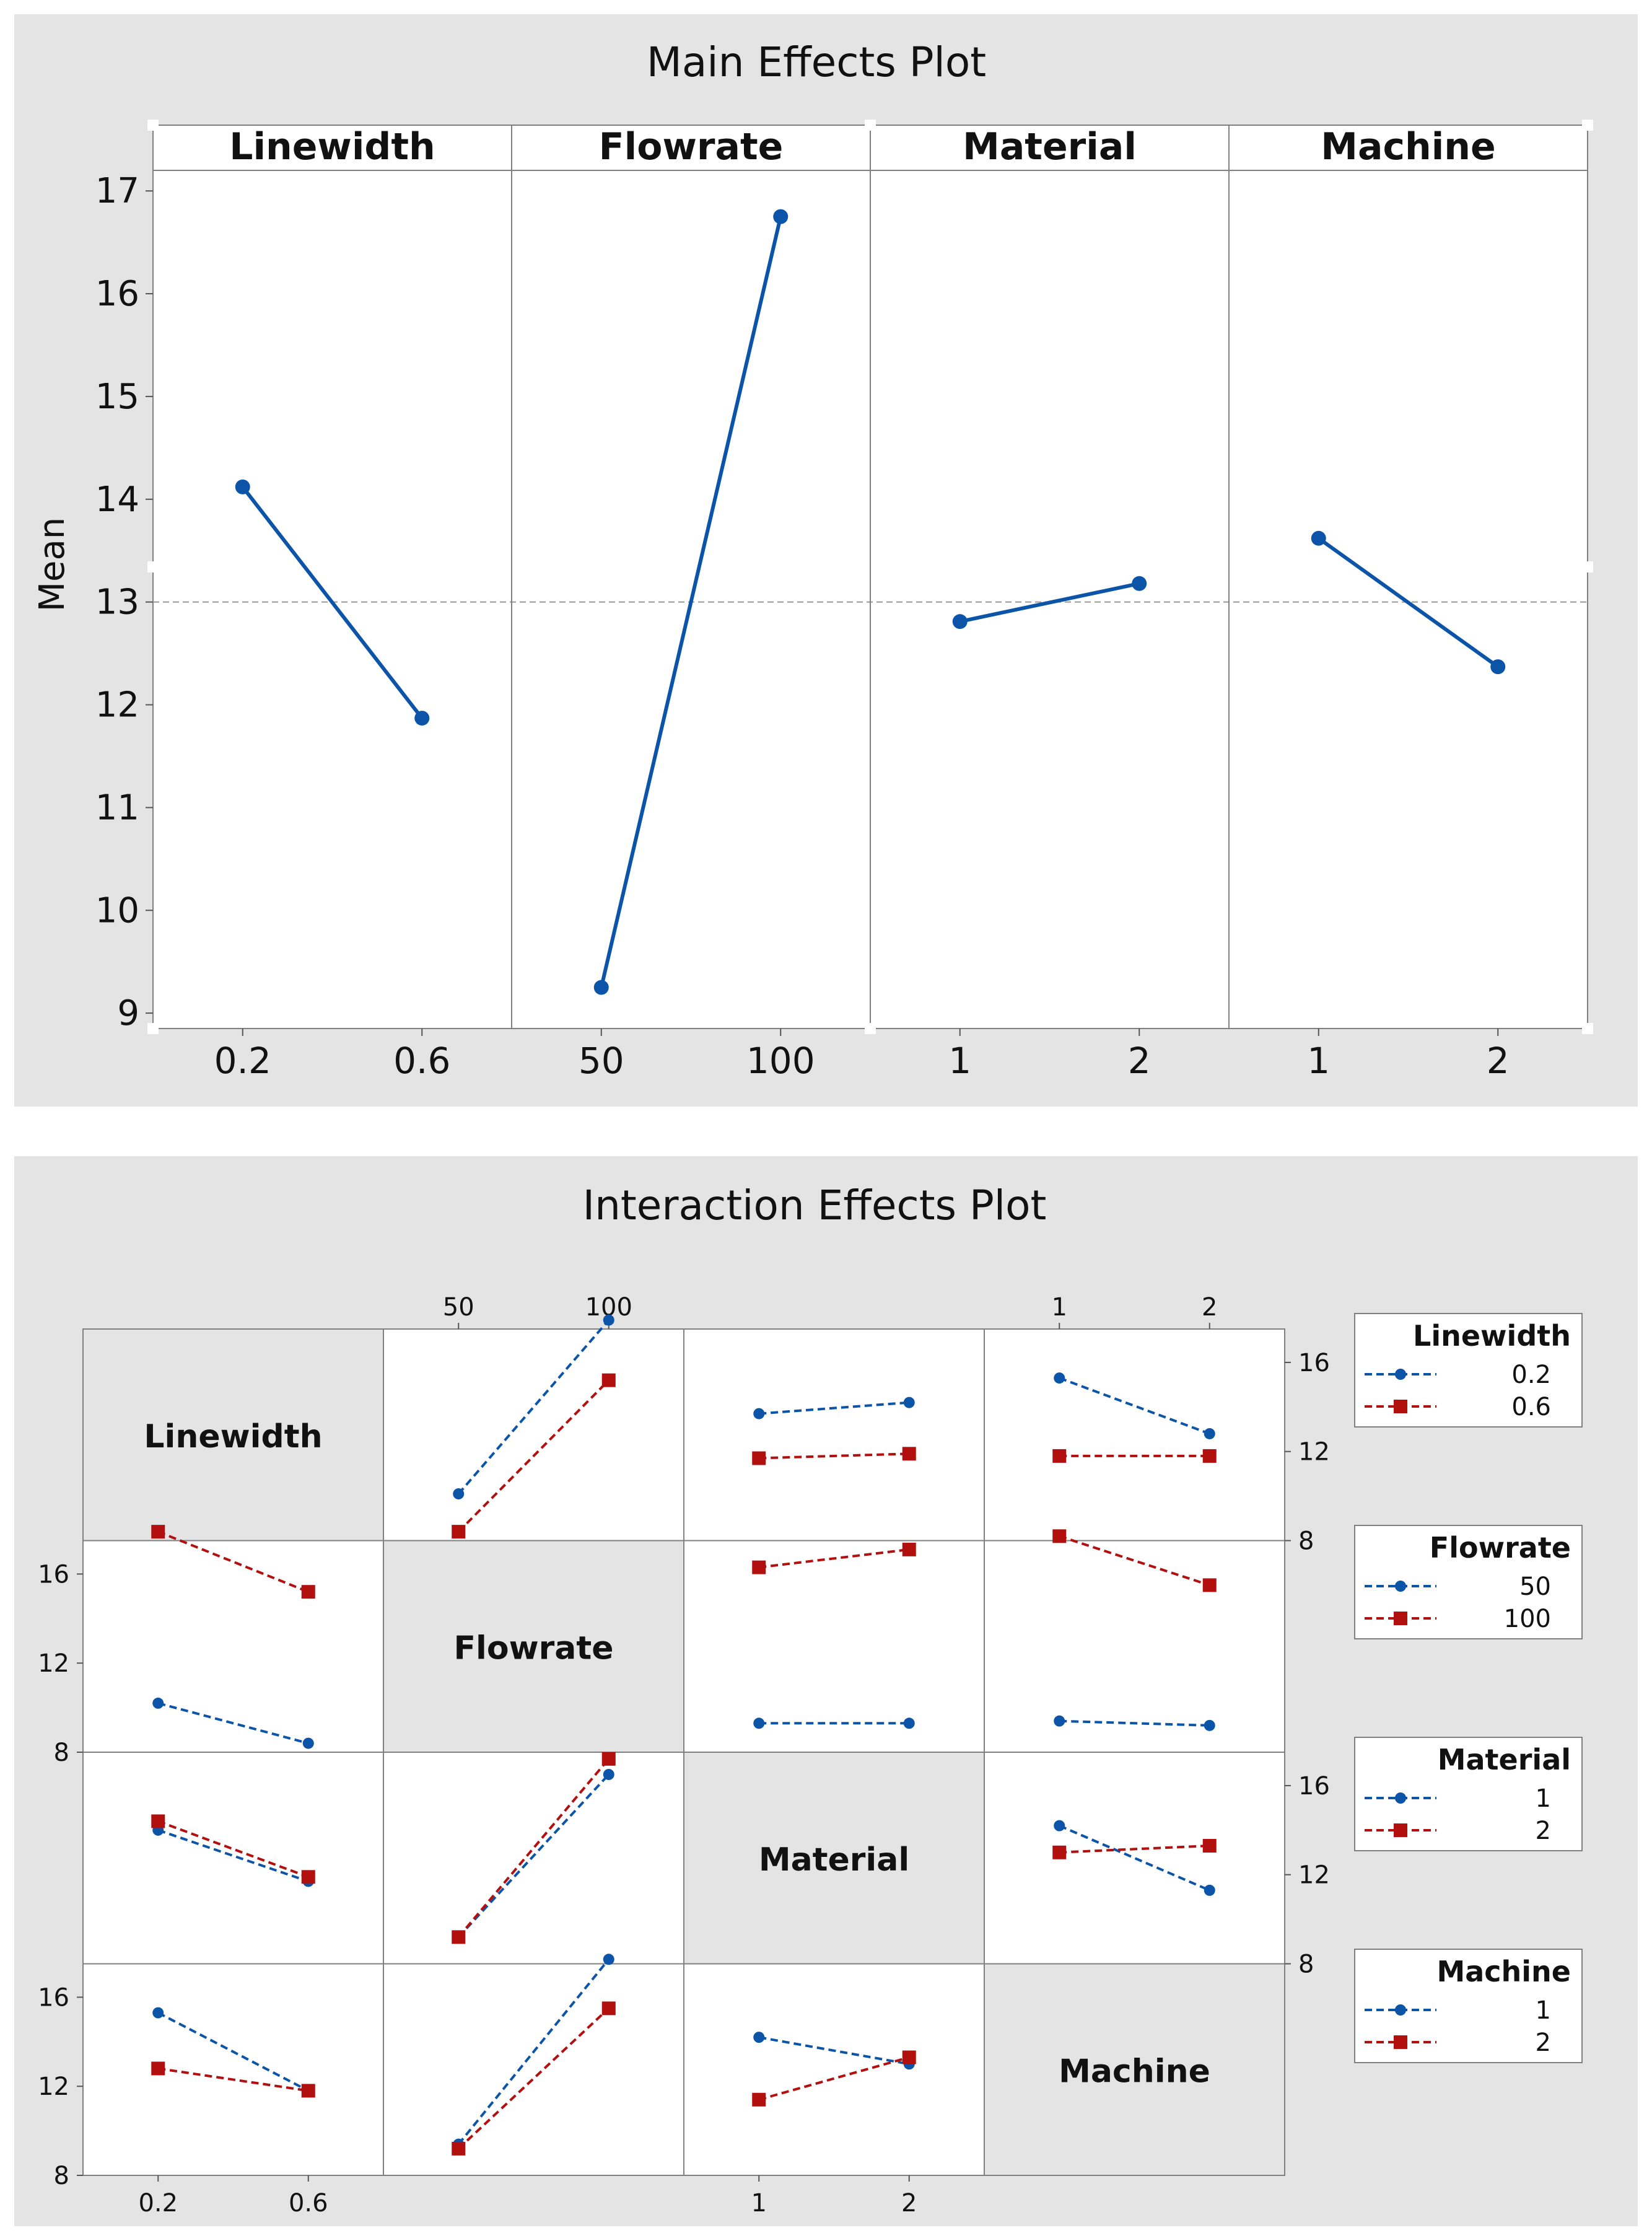  Describe the element at coordinates (909, 2204) in the screenshot. I see `interaction-bottom-tick-label: 2` at that location.